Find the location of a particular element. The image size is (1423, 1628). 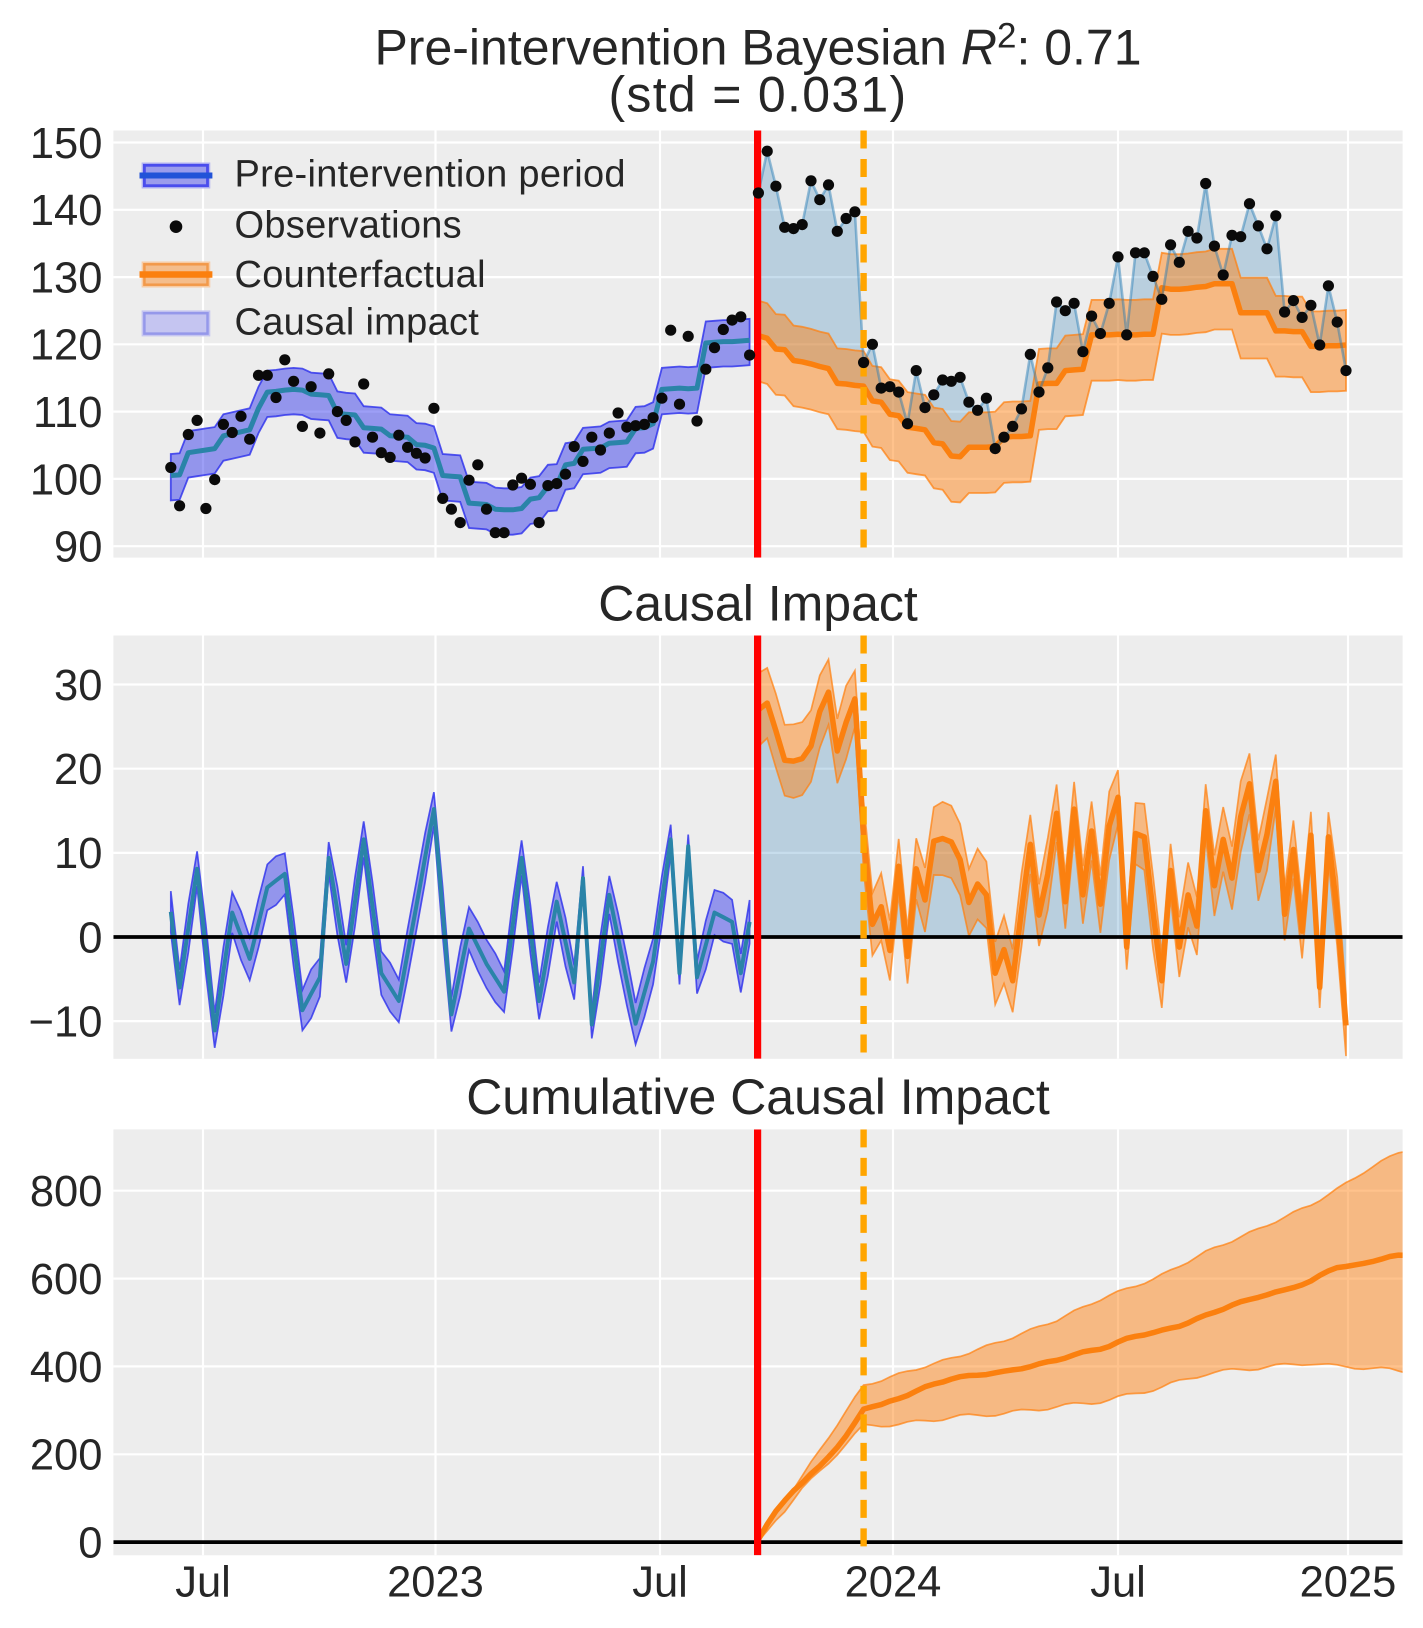

svg-text: 130 is located at coordinates (66, 279).